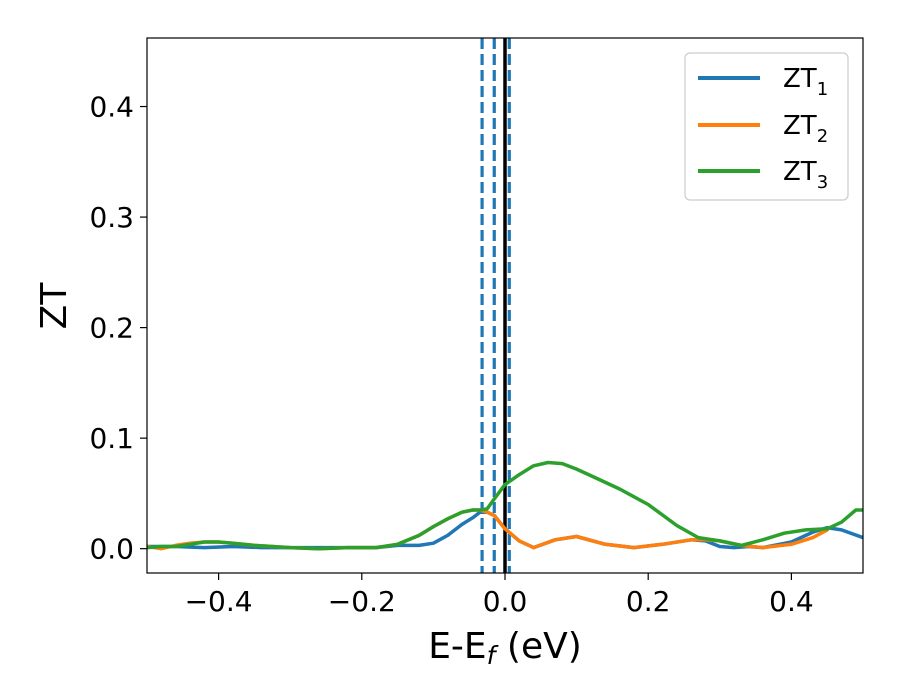  I want to click on series-lines, so click(505, 505).